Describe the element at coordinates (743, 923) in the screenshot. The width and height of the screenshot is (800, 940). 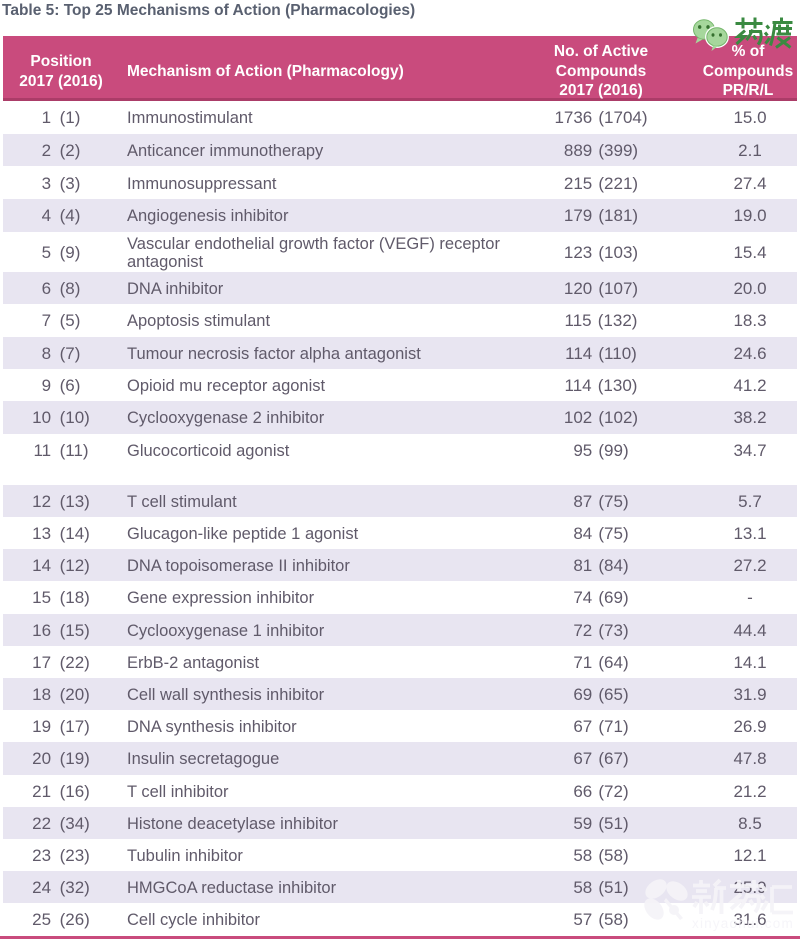
I see `svg-text: xinyaohui.com` at that location.